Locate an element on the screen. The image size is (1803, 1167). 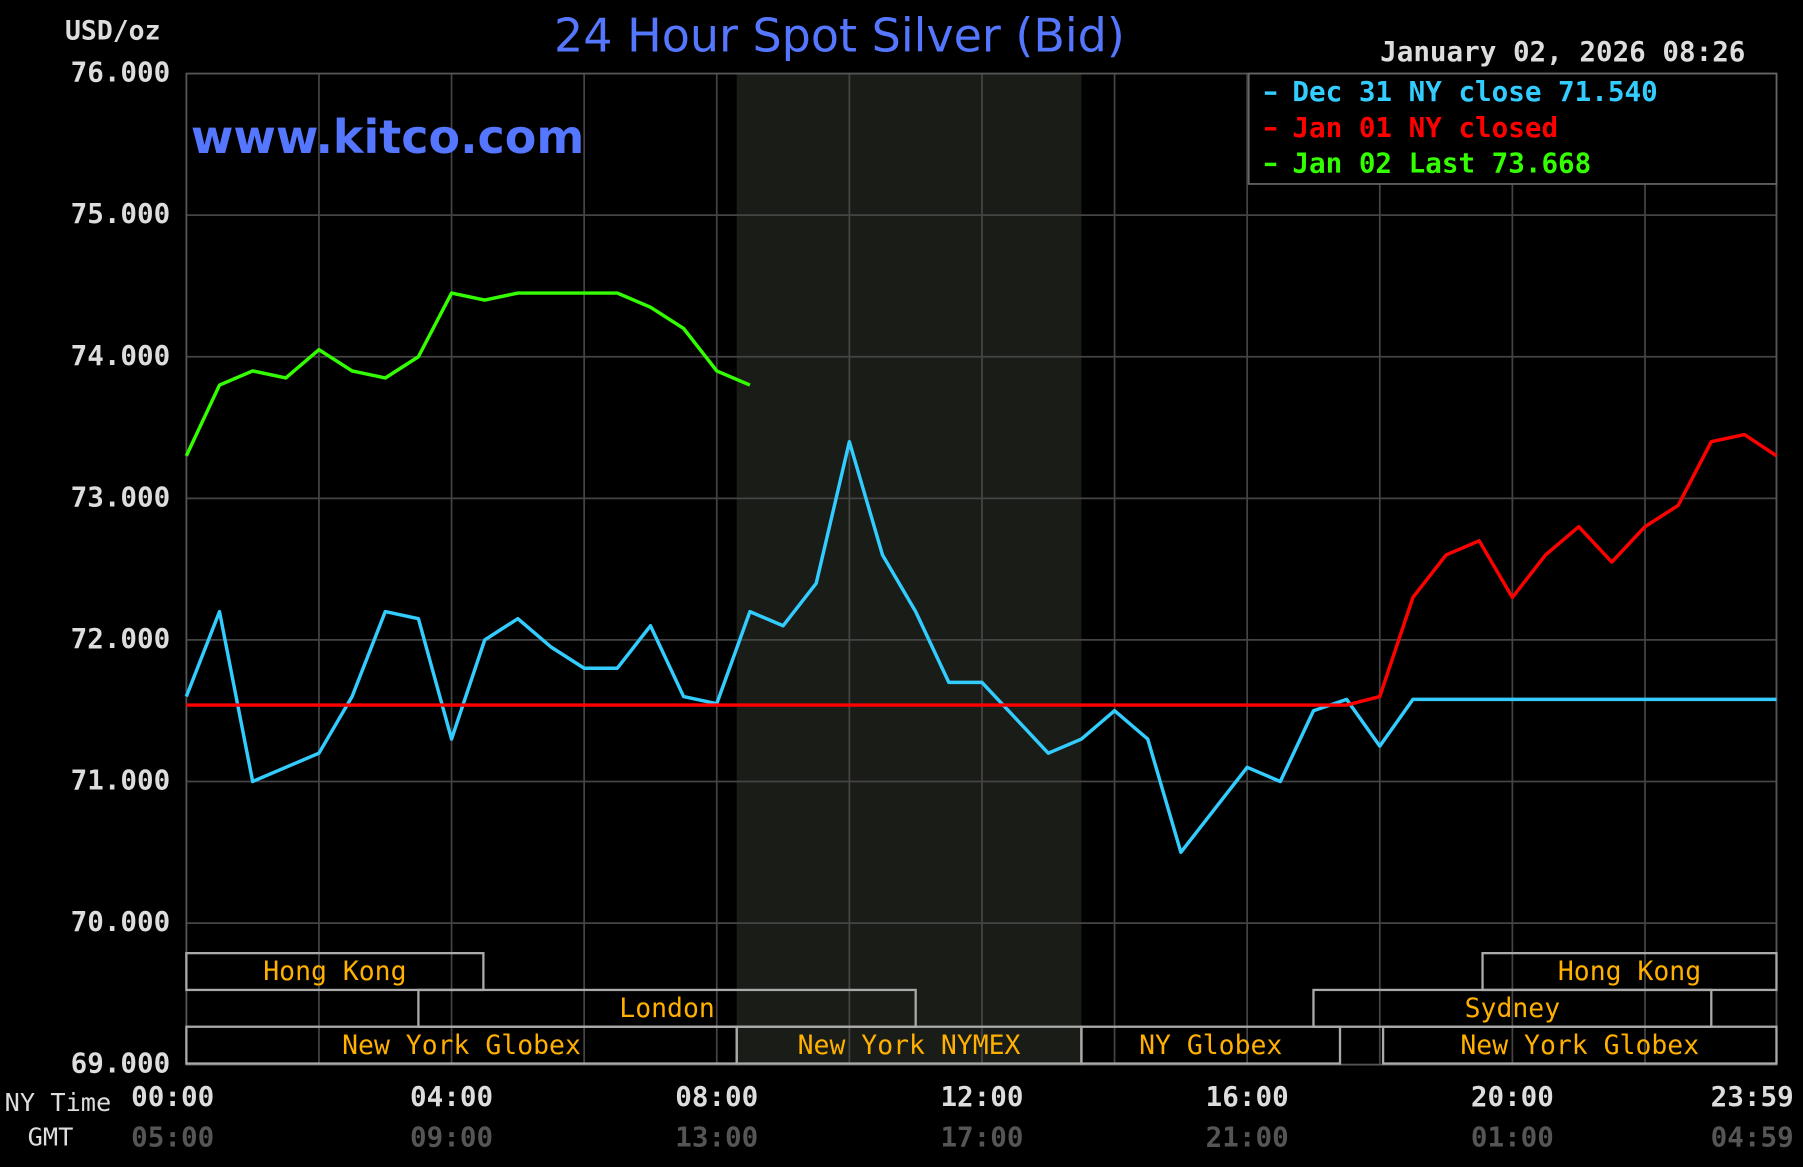
y-tick-label: 71.000 is located at coordinates (121, 780).